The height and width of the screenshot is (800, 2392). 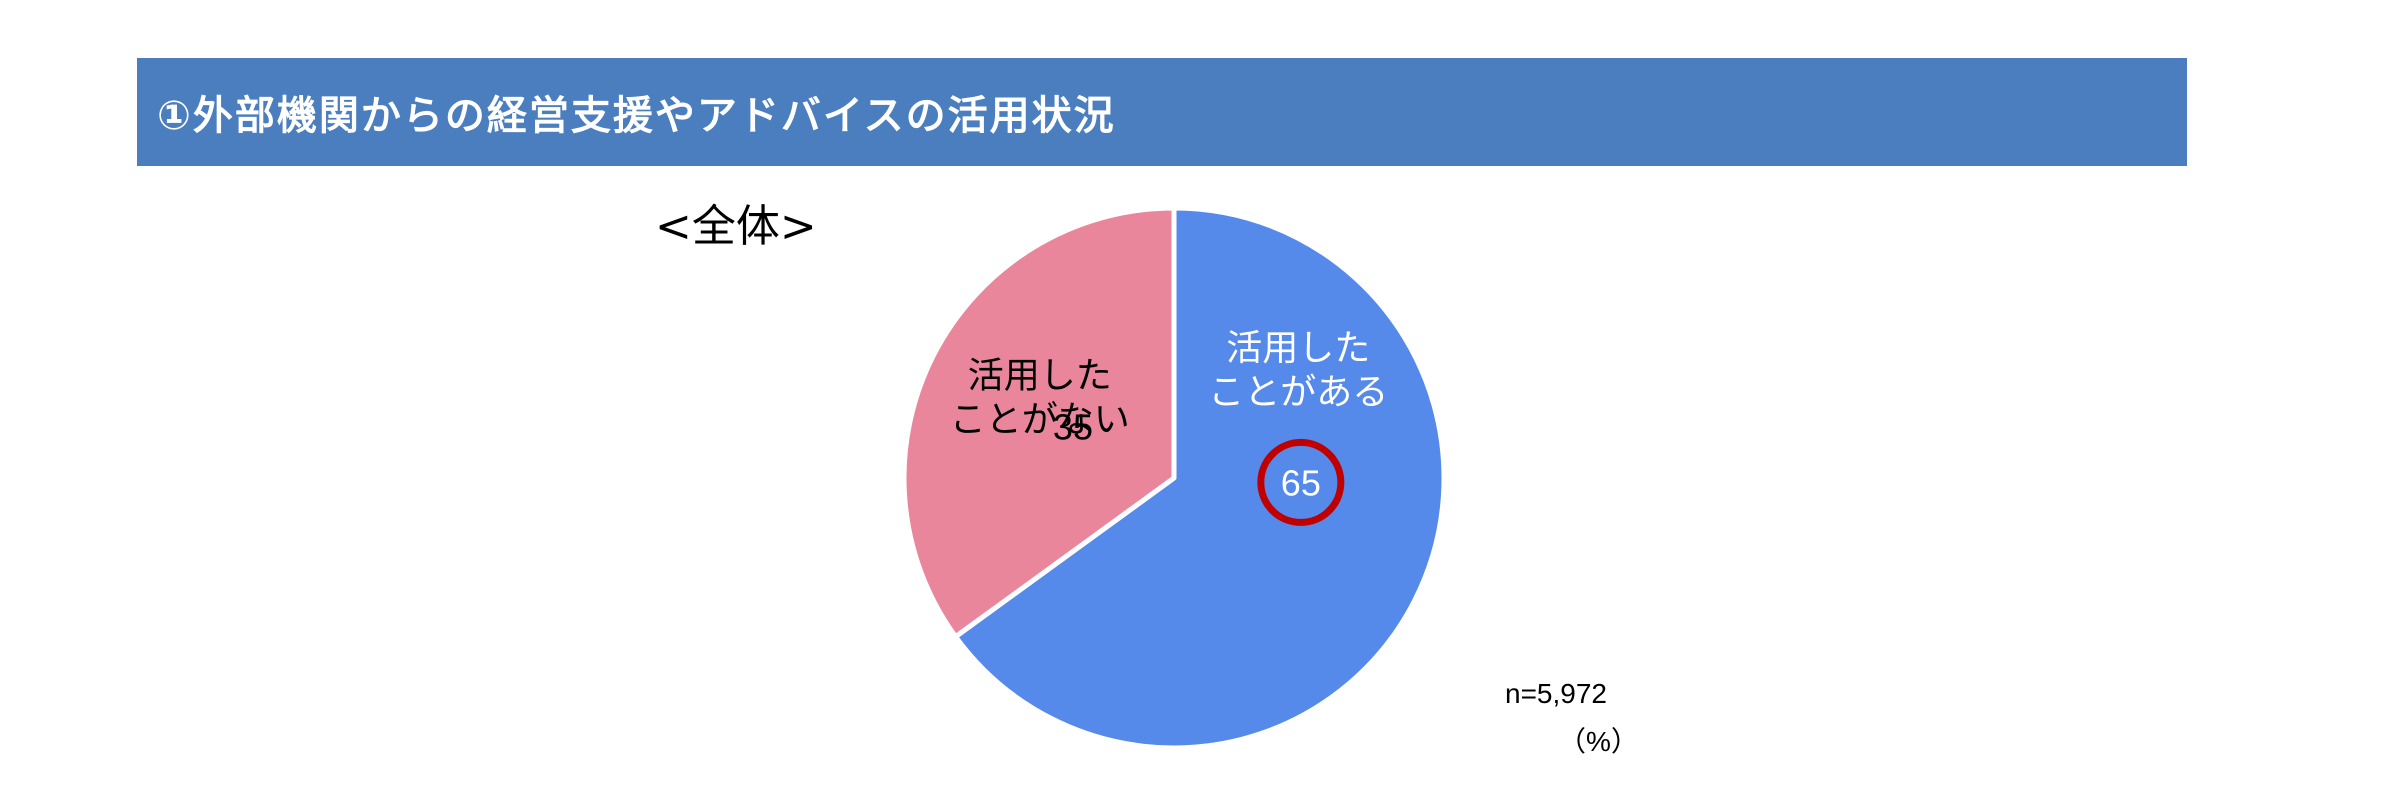 What do you see at coordinates (1556, 693) in the screenshot?
I see `sample-size-note: n=5,972` at bounding box center [1556, 693].